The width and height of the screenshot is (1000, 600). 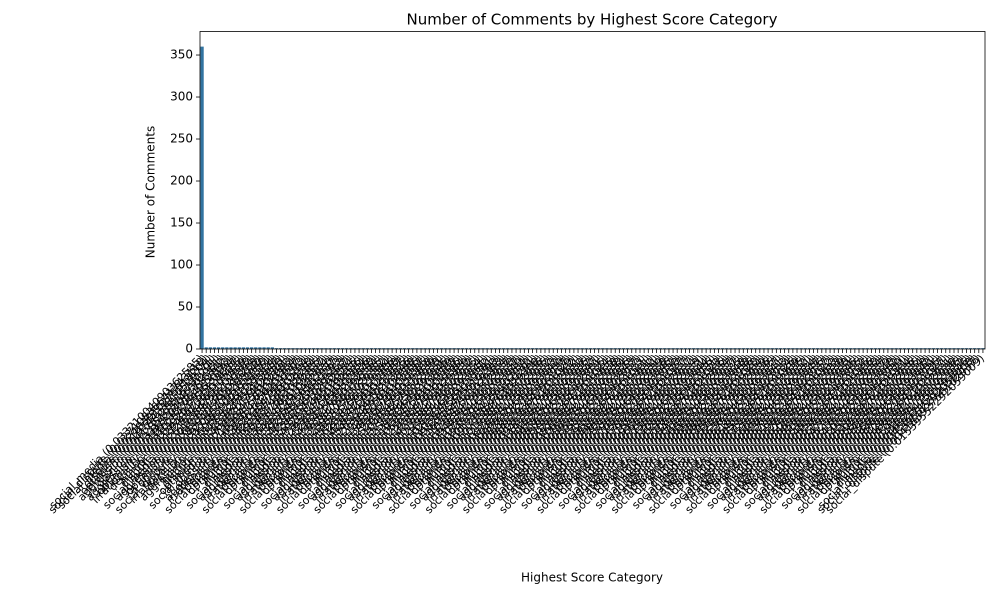 I want to click on y-tick-label: 100, so click(x=181, y=265).